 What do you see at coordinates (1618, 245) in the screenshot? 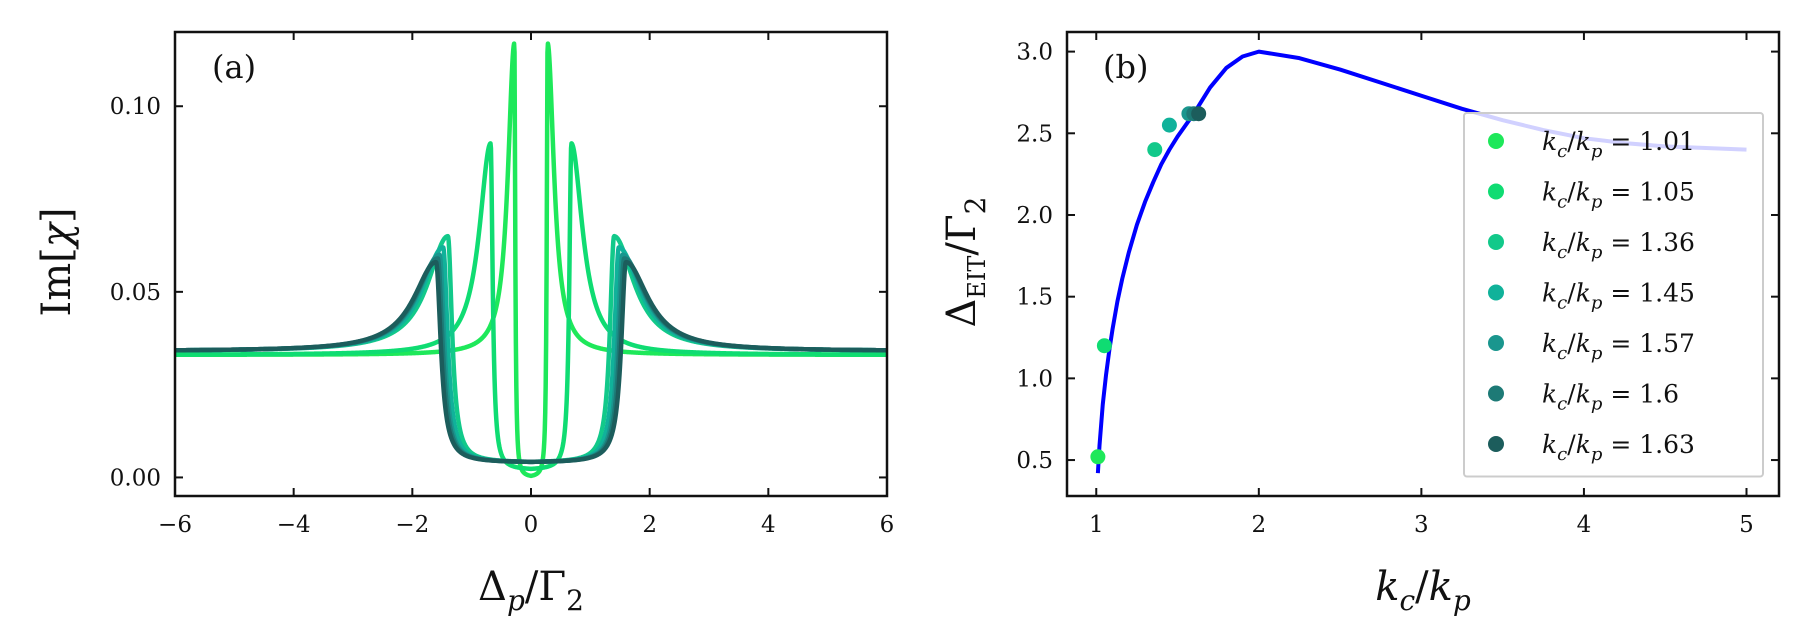
I see `legend-entry: kc/kp = 1.36` at bounding box center [1618, 245].